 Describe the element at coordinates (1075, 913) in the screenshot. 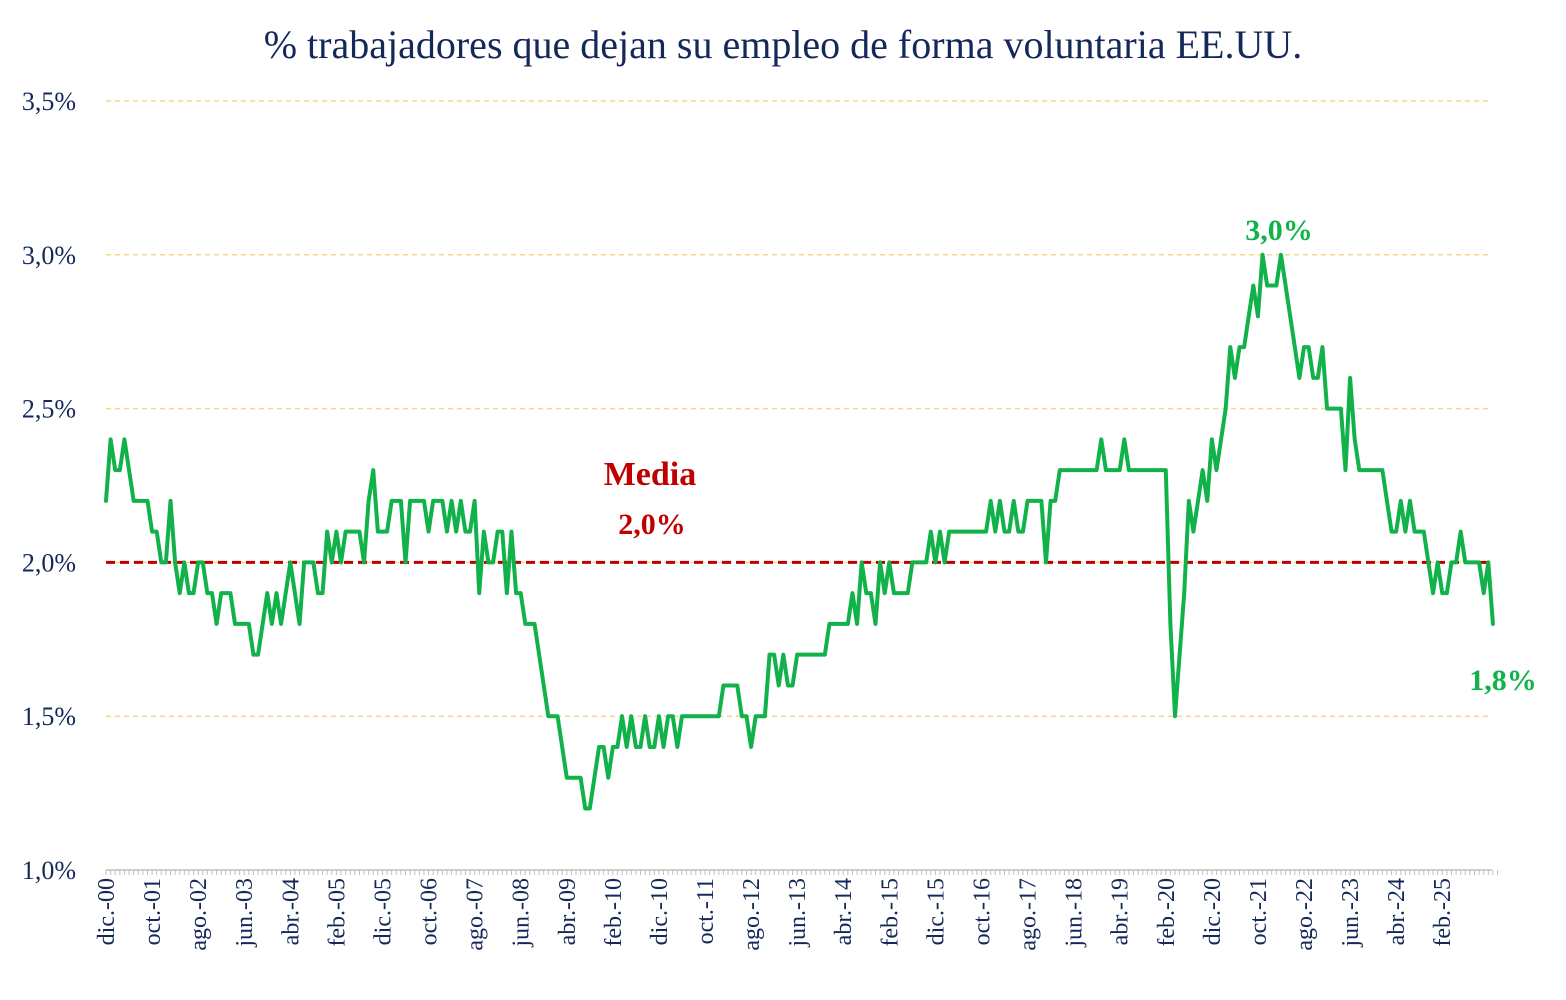

I see `x-tick-label: jun.-18` at that location.